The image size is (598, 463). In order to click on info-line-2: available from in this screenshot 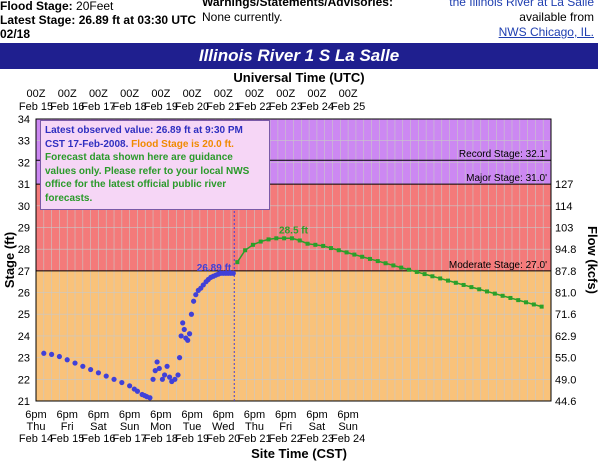, I will do `click(556, 17)`.